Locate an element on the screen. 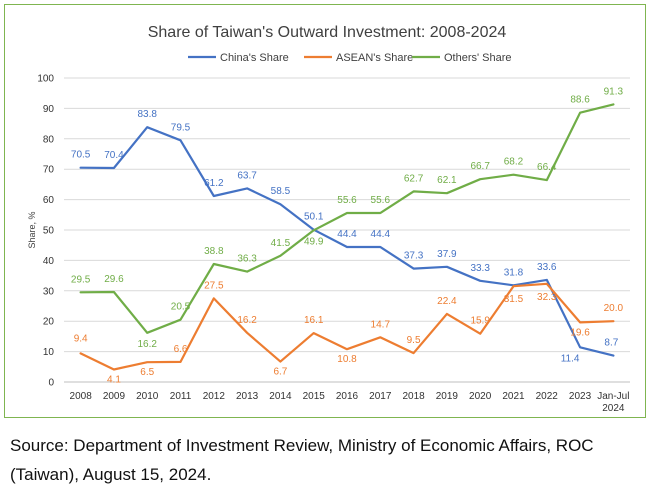  data-label: 22.4 is located at coordinates (447, 301).